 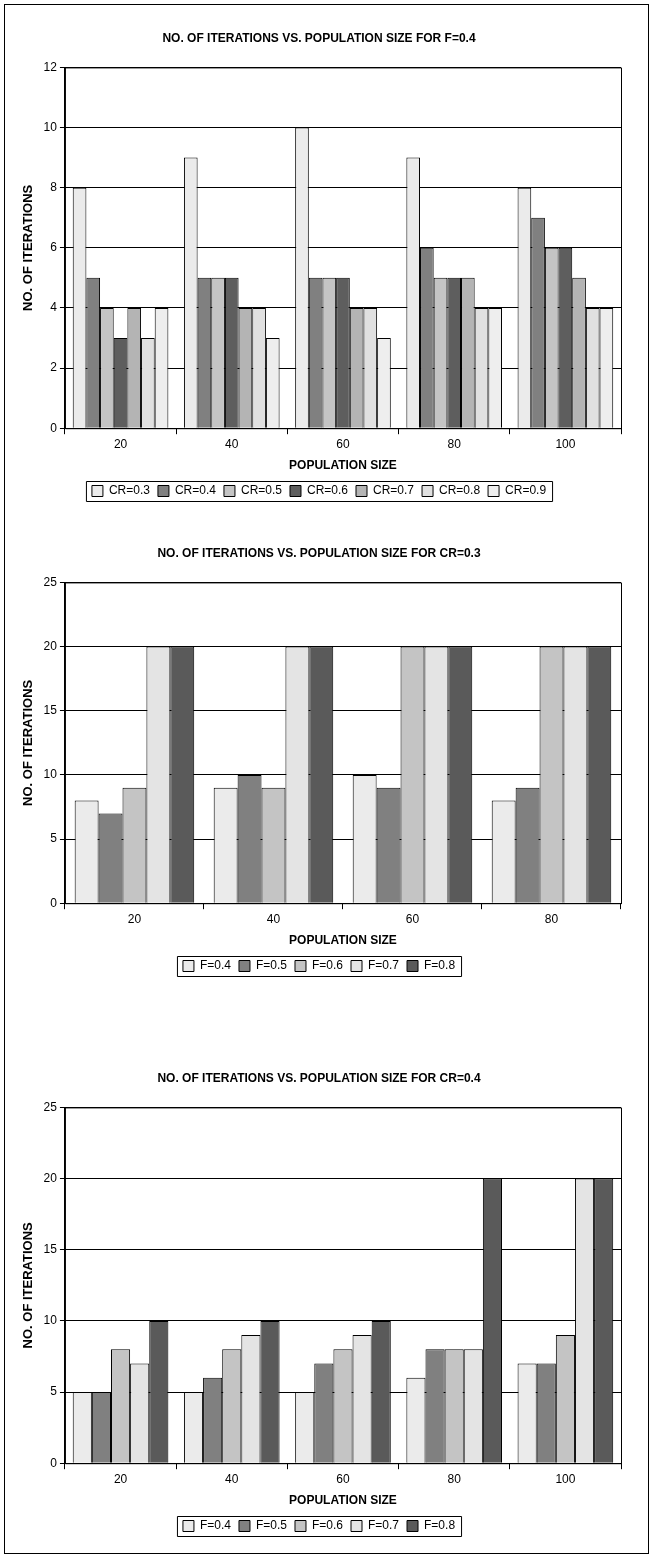 What do you see at coordinates (319, 1077) in the screenshot?
I see `chart-title: NO. OF ITERATIONS VS. POPULATION SIZE FOR CR=0.4` at bounding box center [319, 1077].